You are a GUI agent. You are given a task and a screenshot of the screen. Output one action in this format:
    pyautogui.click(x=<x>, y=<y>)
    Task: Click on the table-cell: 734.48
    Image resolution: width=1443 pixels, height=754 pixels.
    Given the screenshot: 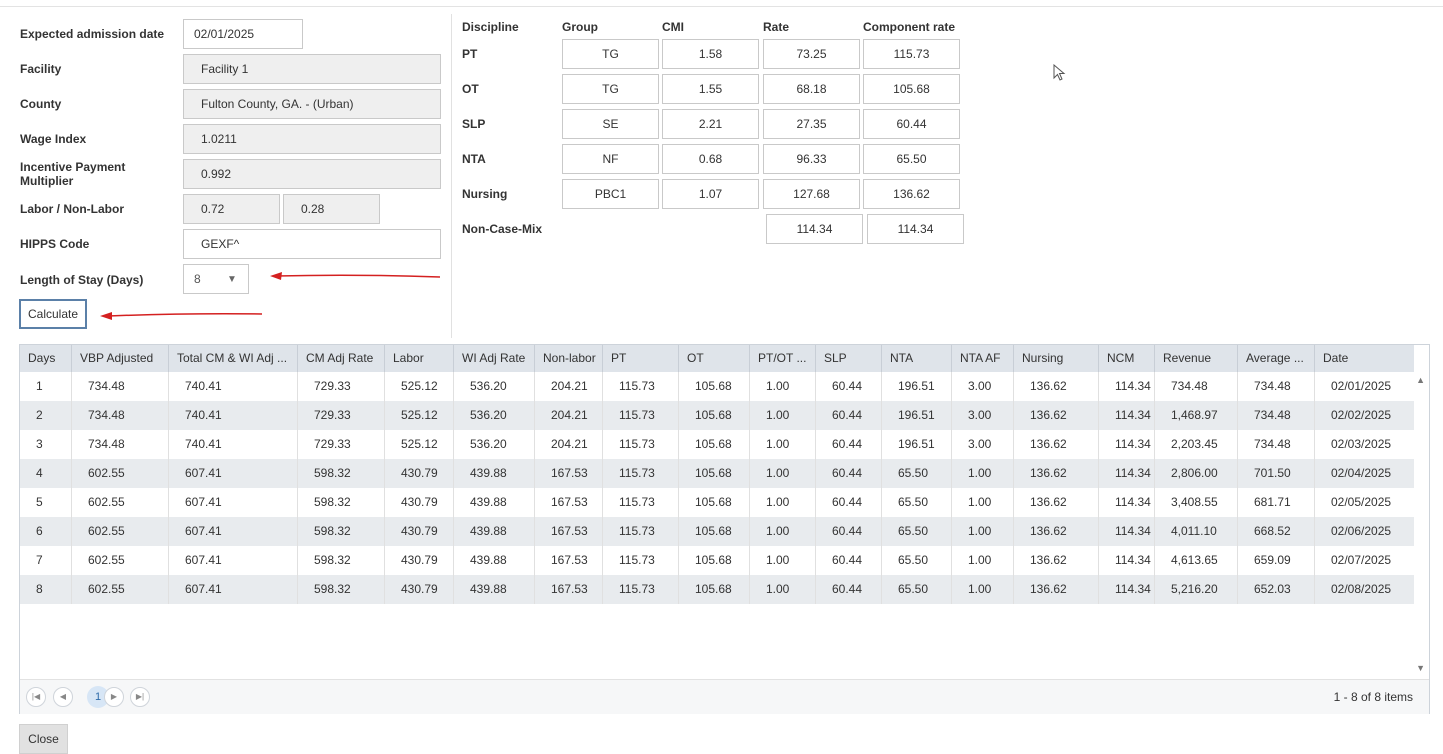 What is the action you would take?
    pyautogui.click(x=119, y=386)
    